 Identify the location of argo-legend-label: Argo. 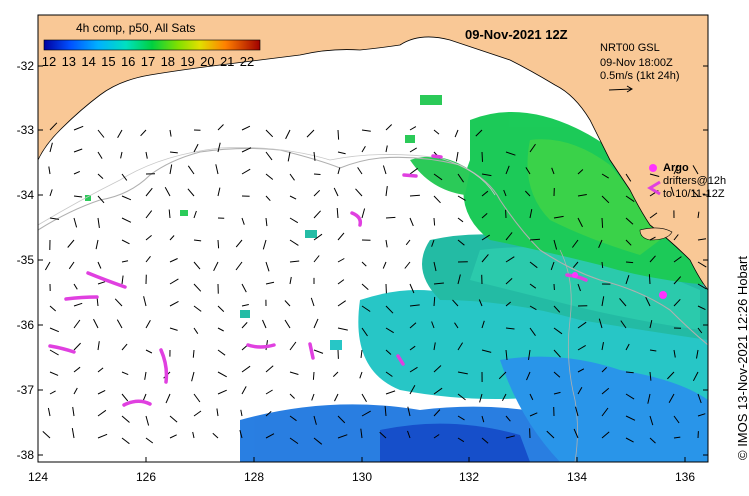
(676, 168).